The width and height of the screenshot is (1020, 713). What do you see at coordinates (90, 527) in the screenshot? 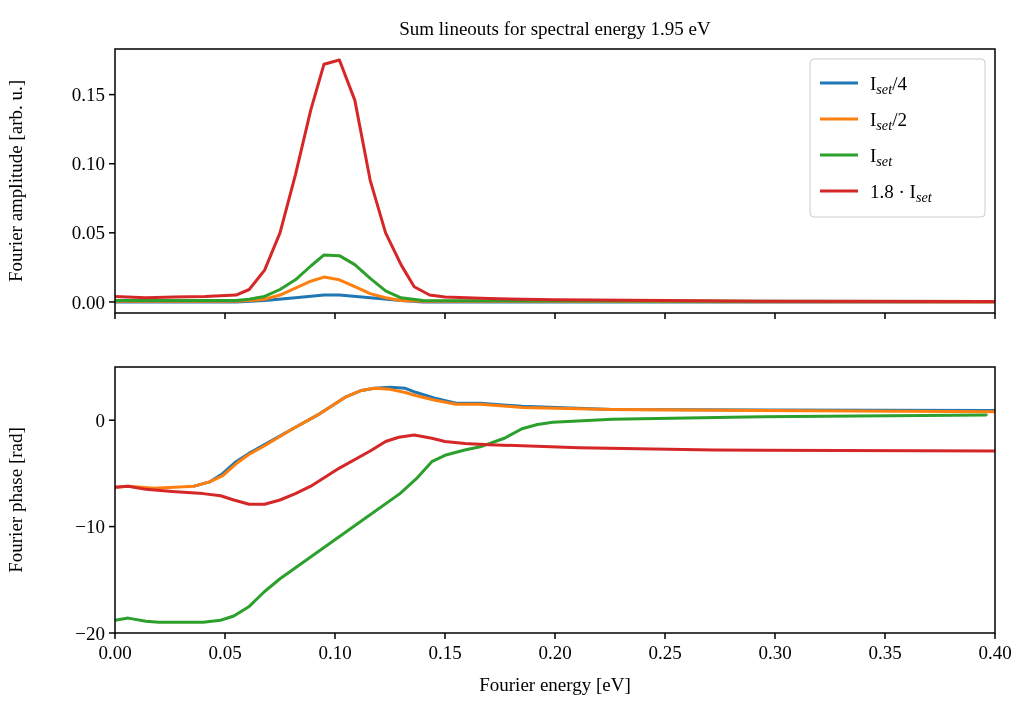
I see `y-tick-label: −10` at bounding box center [90, 527].